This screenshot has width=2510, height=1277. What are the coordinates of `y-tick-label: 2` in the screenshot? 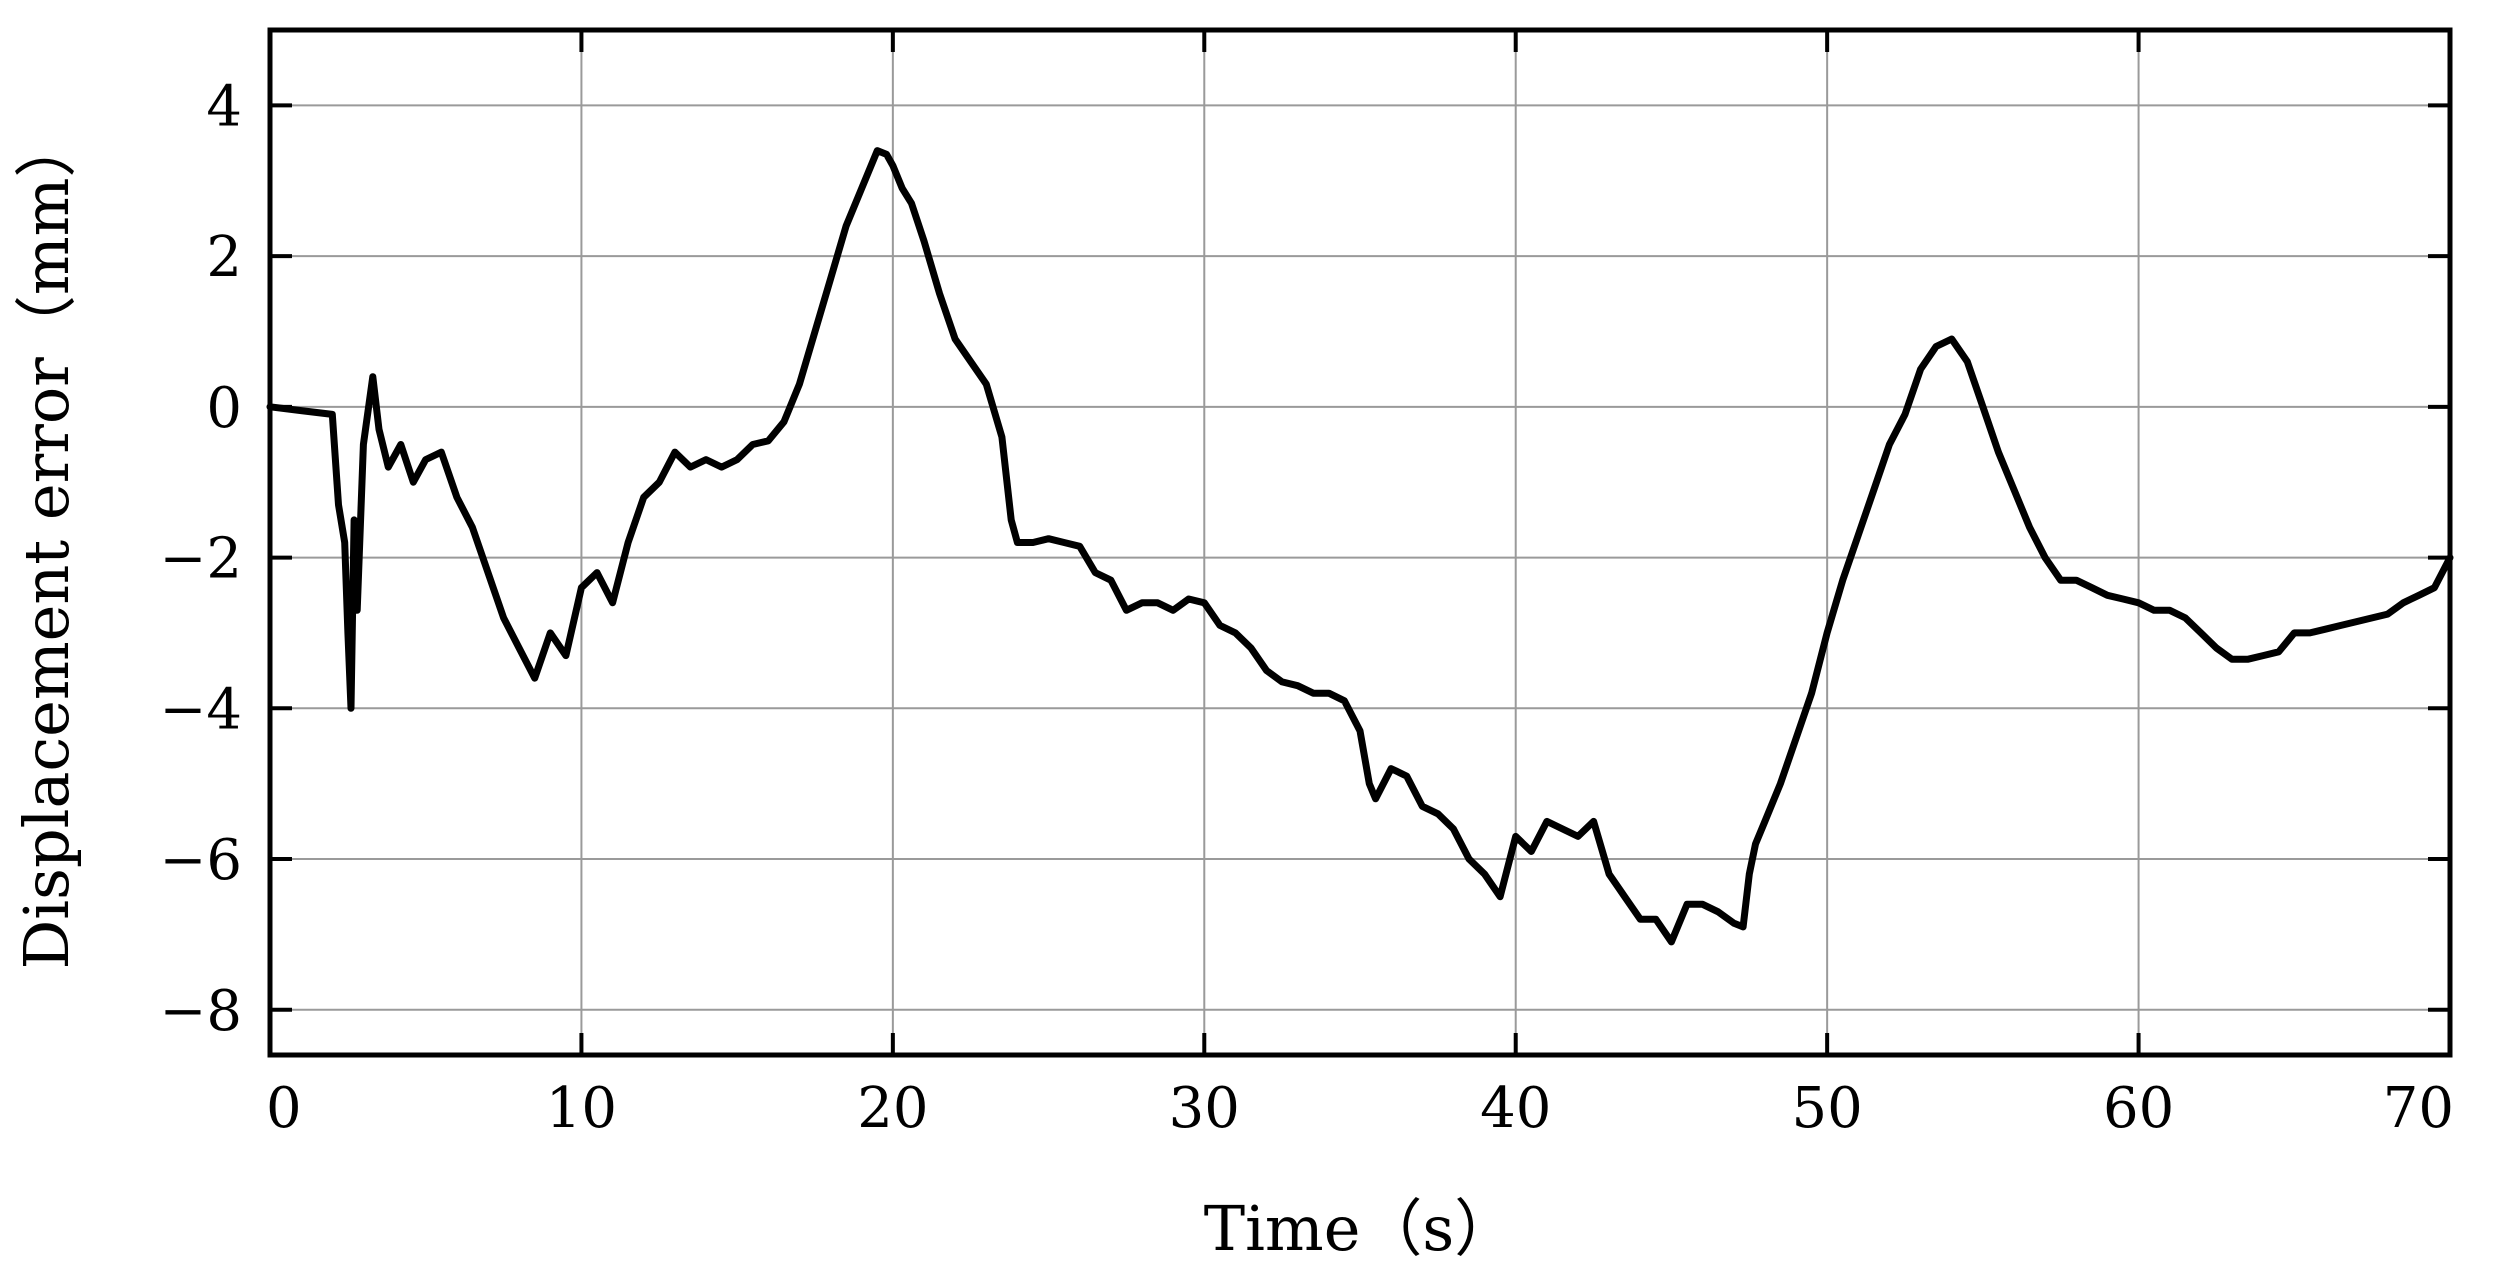 It's located at (224, 257).